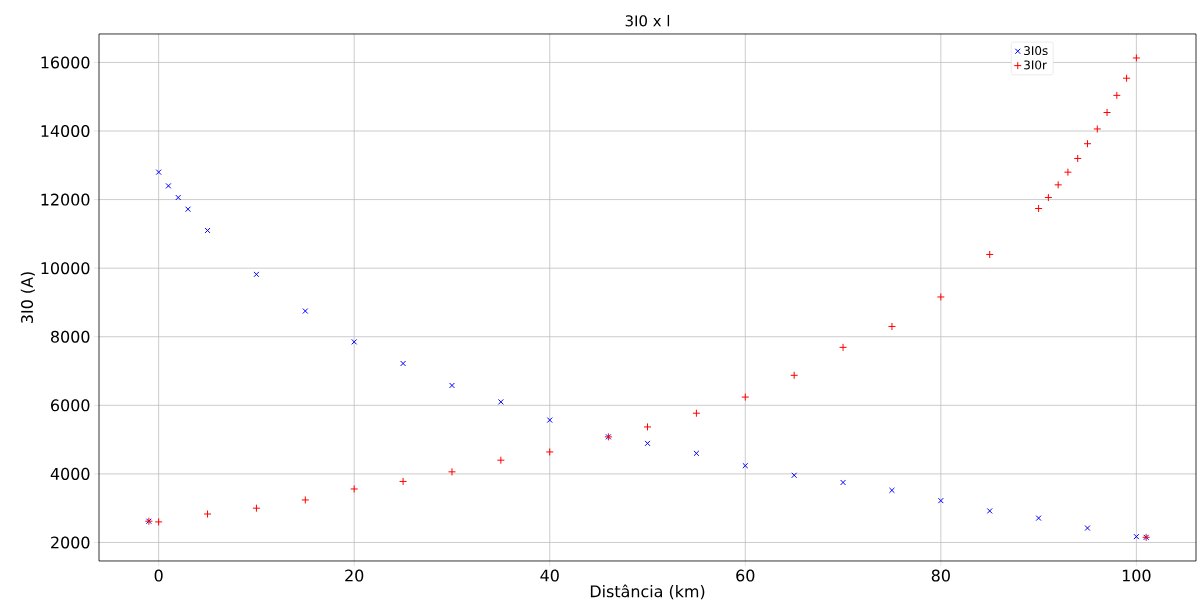  Describe the element at coordinates (1136, 575) in the screenshot. I see `x-tick-label: 100` at that location.